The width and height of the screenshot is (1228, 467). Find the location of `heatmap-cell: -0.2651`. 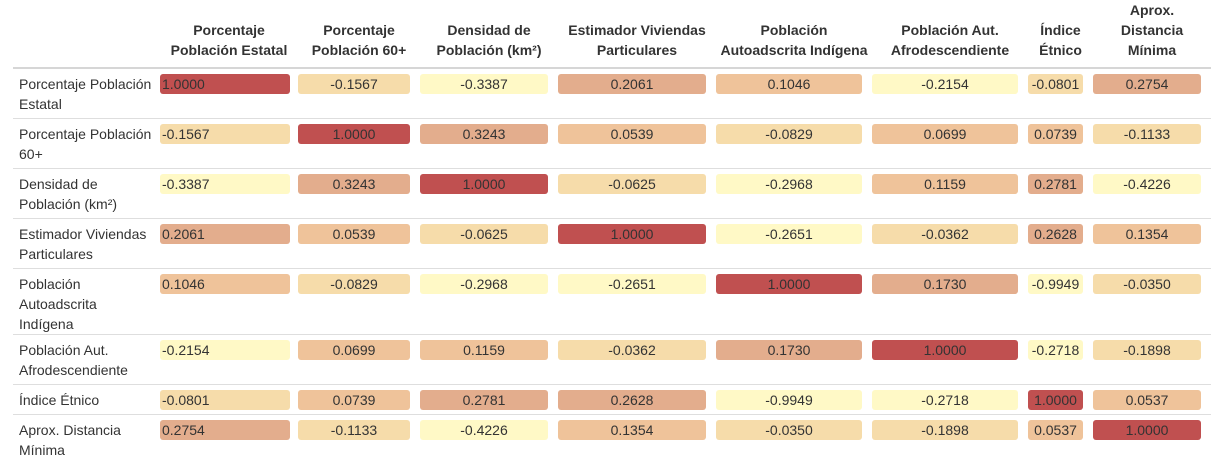

heatmap-cell: -0.2651 is located at coordinates (794, 242).